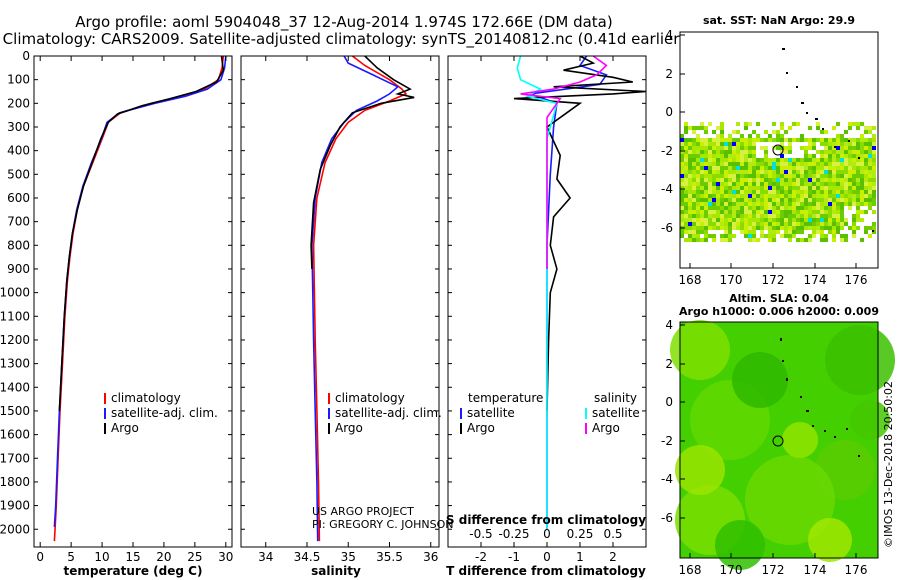 This screenshot has width=900, height=580. What do you see at coordinates (15, 364) in the screenshot?
I see `depth-tick-label: 1300` at bounding box center [15, 364].